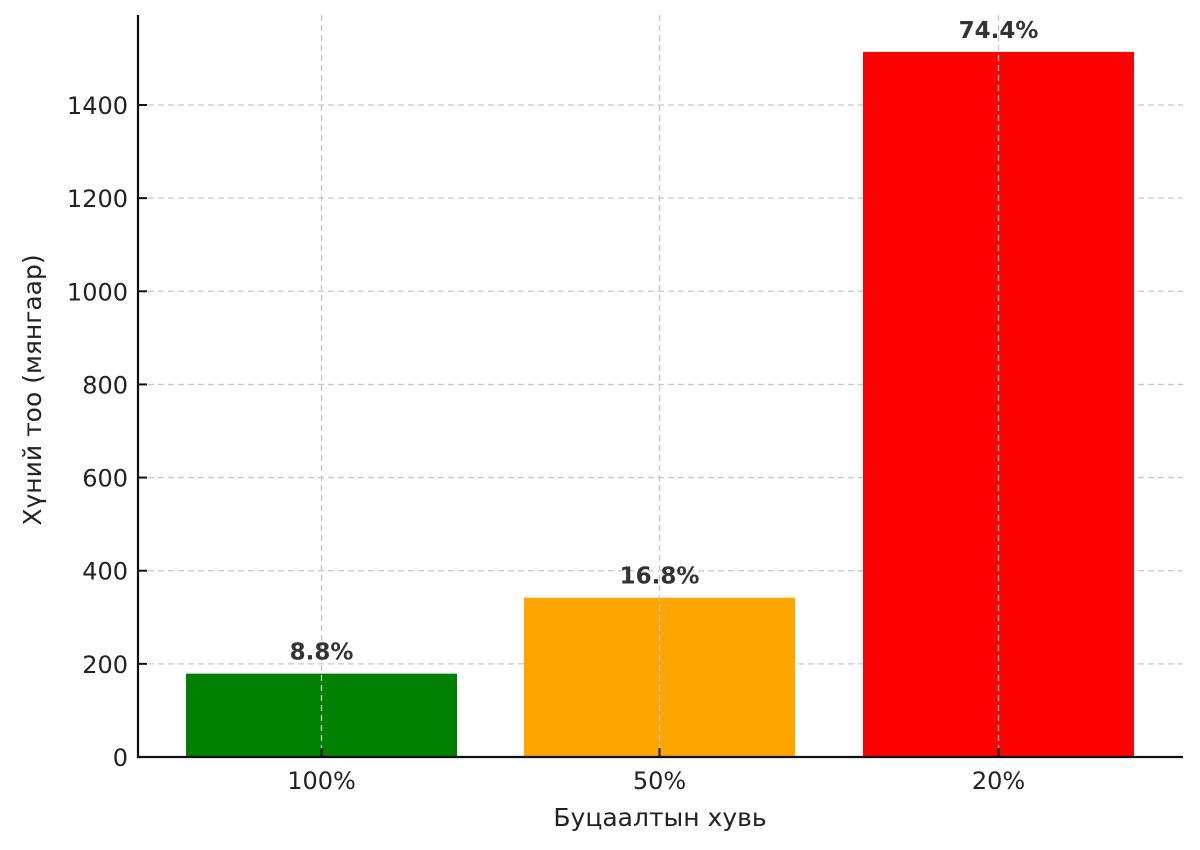 The image size is (1200, 850). Describe the element at coordinates (105, 572) in the screenshot. I see `y-tick-label: 400` at that location.